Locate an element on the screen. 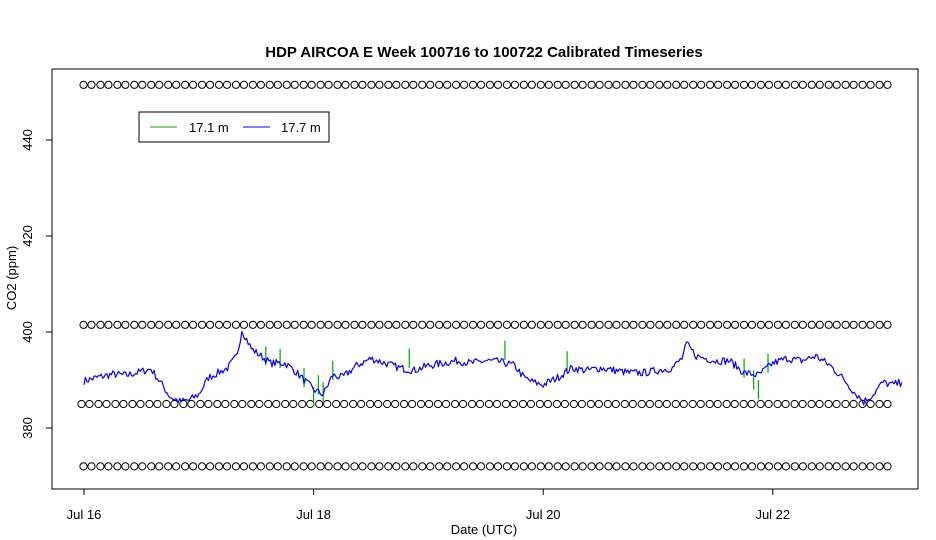 The height and width of the screenshot is (540, 936). y-tick-label: 380 is located at coordinates (27, 428).